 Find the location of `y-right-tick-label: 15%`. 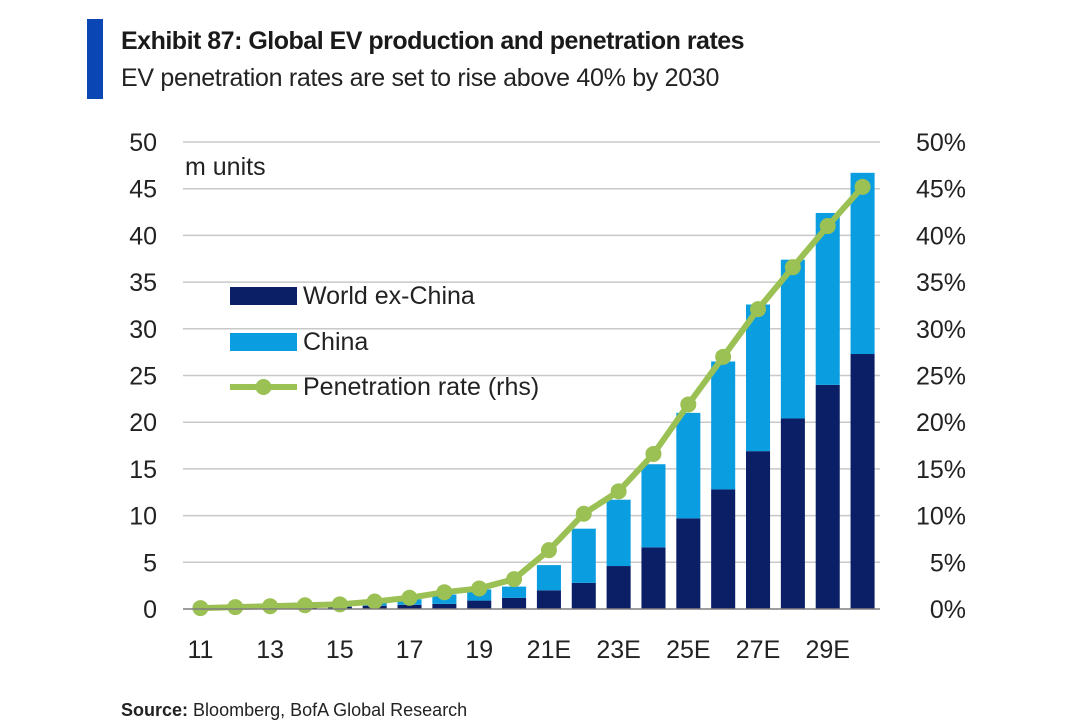

y-right-tick-label: 15% is located at coordinates (941, 470).